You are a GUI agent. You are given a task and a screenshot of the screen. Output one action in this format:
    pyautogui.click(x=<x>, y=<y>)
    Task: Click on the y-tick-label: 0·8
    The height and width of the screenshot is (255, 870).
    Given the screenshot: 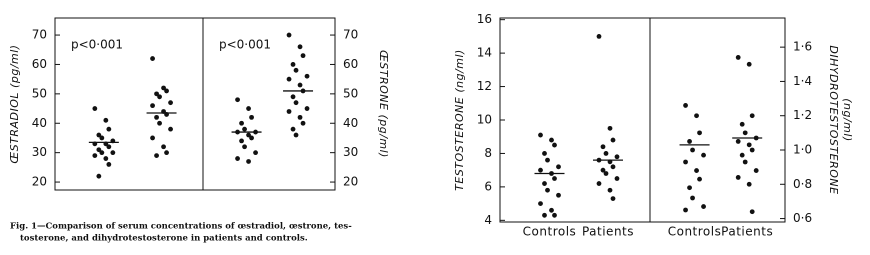 What is the action you would take?
    pyautogui.click(x=802, y=184)
    